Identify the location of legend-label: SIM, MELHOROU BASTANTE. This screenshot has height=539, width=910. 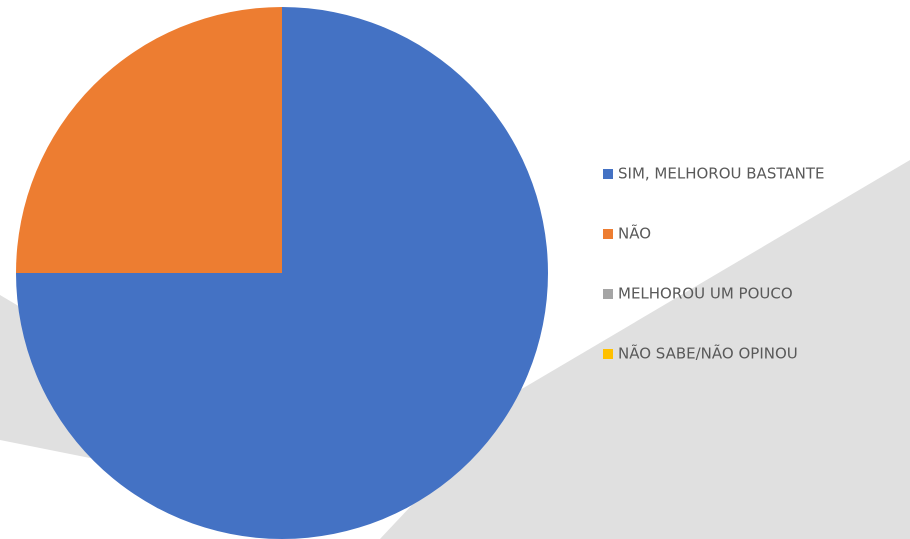
(721, 174).